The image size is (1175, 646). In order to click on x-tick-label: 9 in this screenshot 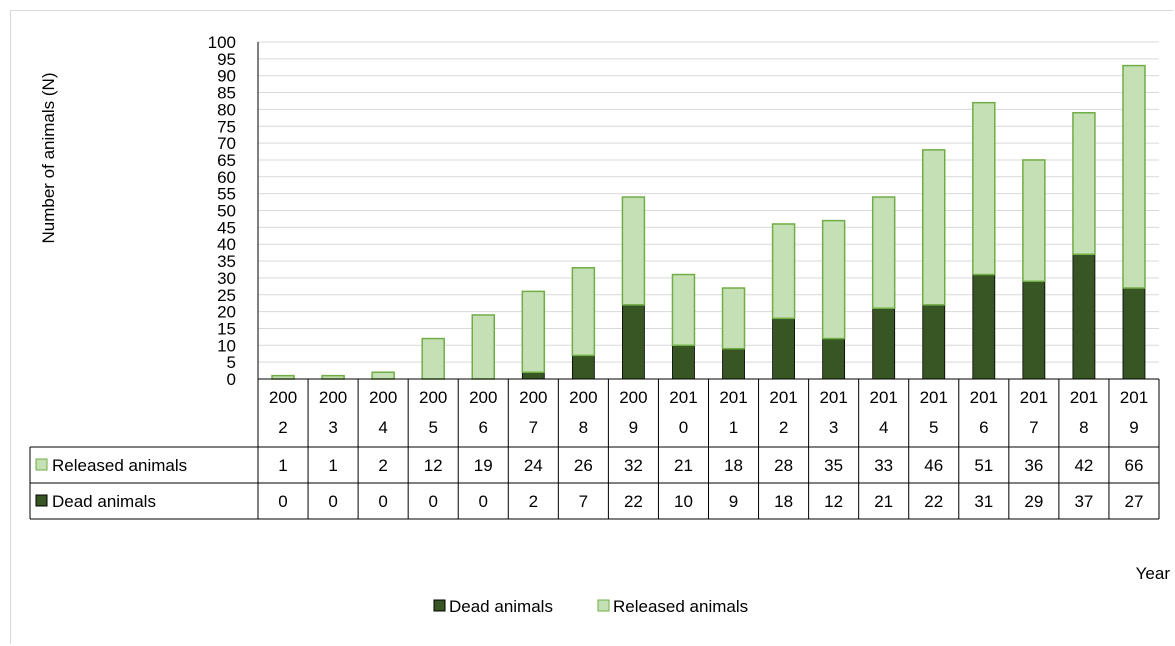, I will do `click(633, 427)`.